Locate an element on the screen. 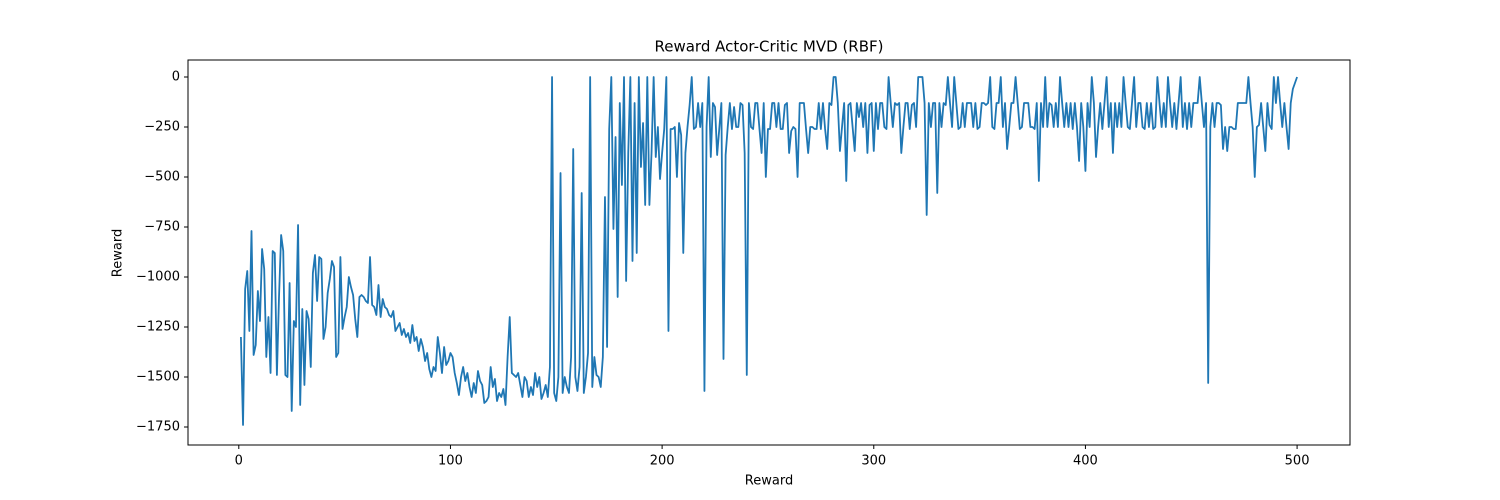 This screenshot has height=500, width=1500. y-tick-label: −500 is located at coordinates (162, 177).